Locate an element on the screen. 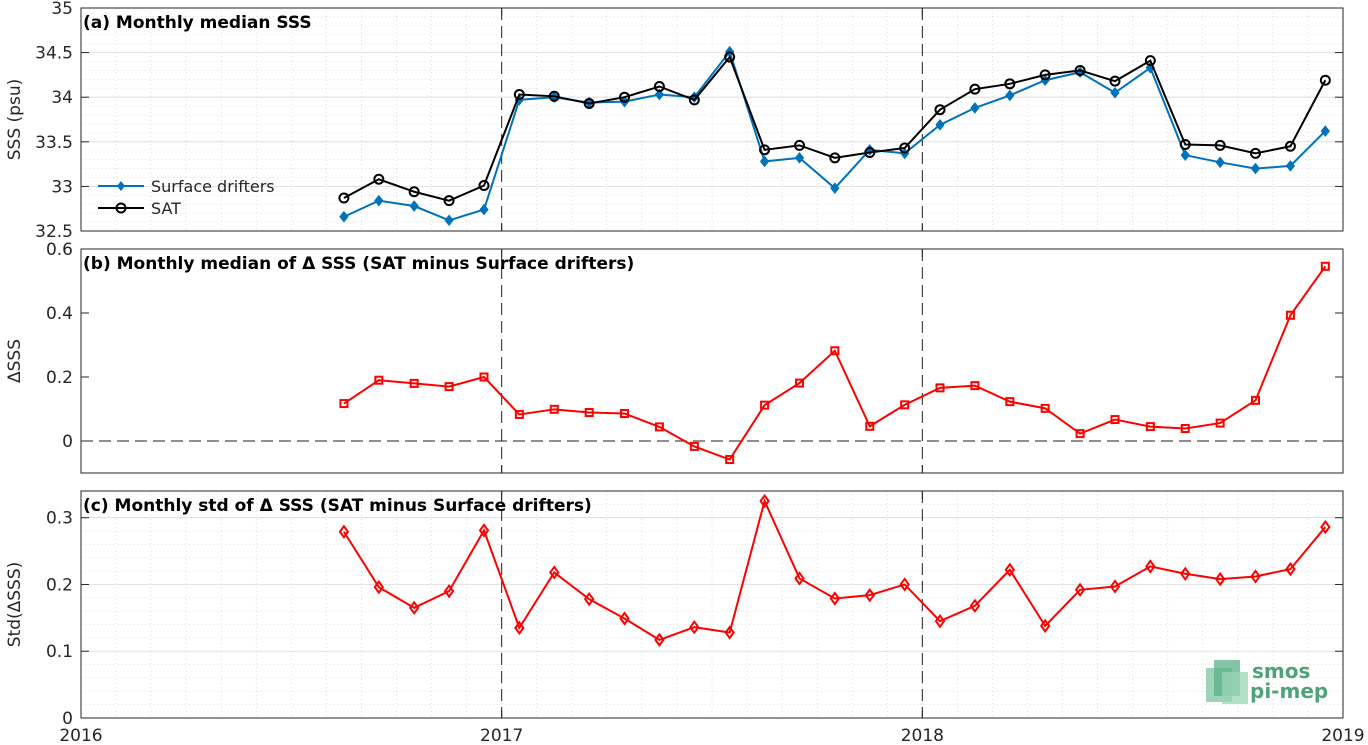 The height and width of the screenshot is (745, 1368). logo-text-line2: pi-mep is located at coordinates (1289, 691).